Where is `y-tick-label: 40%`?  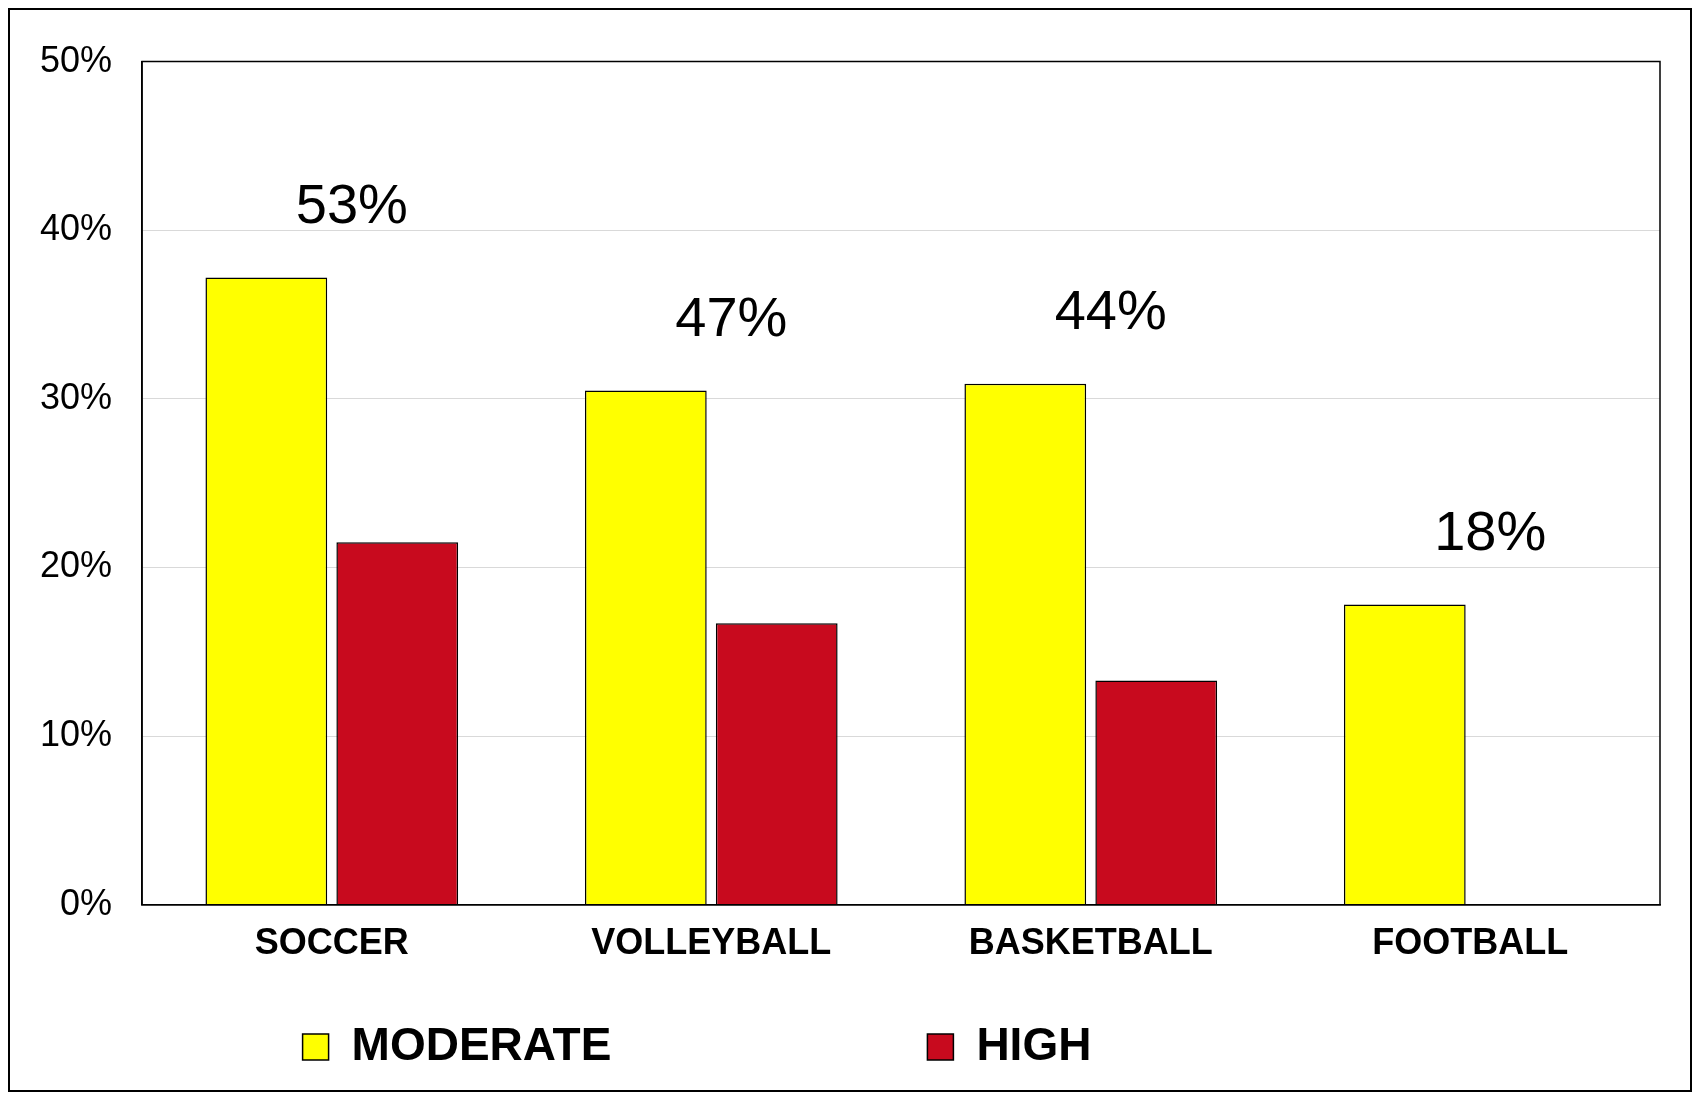 y-tick-label: 40% is located at coordinates (76, 228).